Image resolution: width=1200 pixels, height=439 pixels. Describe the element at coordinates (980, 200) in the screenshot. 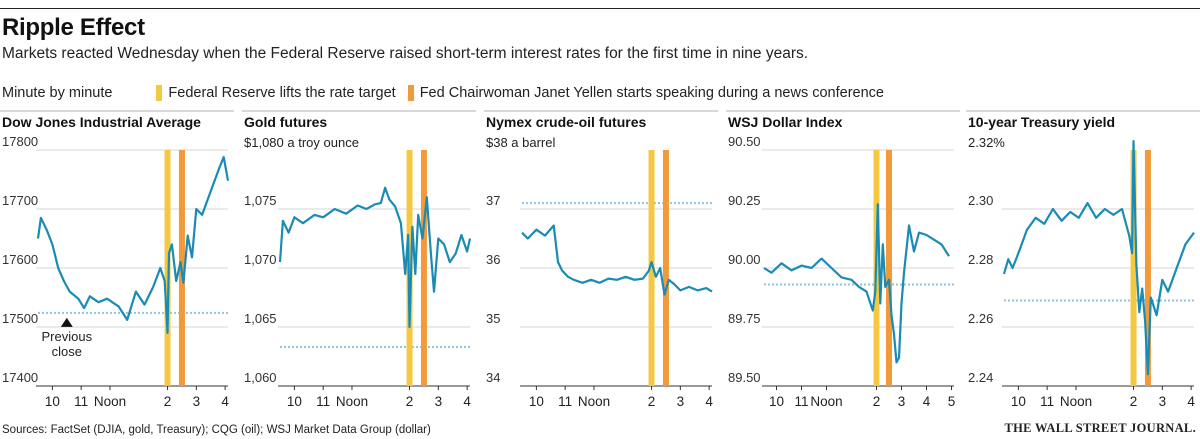

I see `y-tick-label: 2.30` at that location.